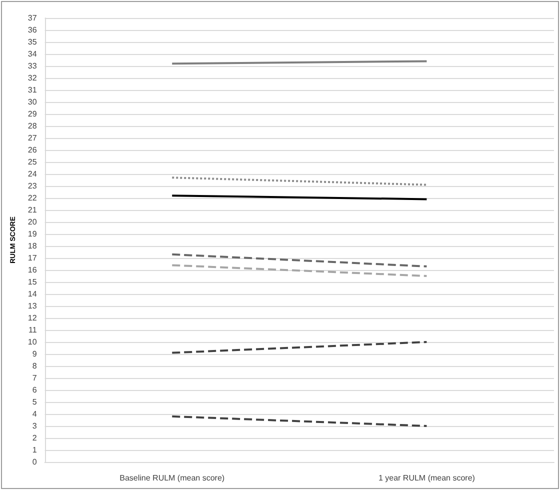 The width and height of the screenshot is (560, 490). Describe the element at coordinates (35, 462) in the screenshot. I see `y-tick-label: 0` at that location.